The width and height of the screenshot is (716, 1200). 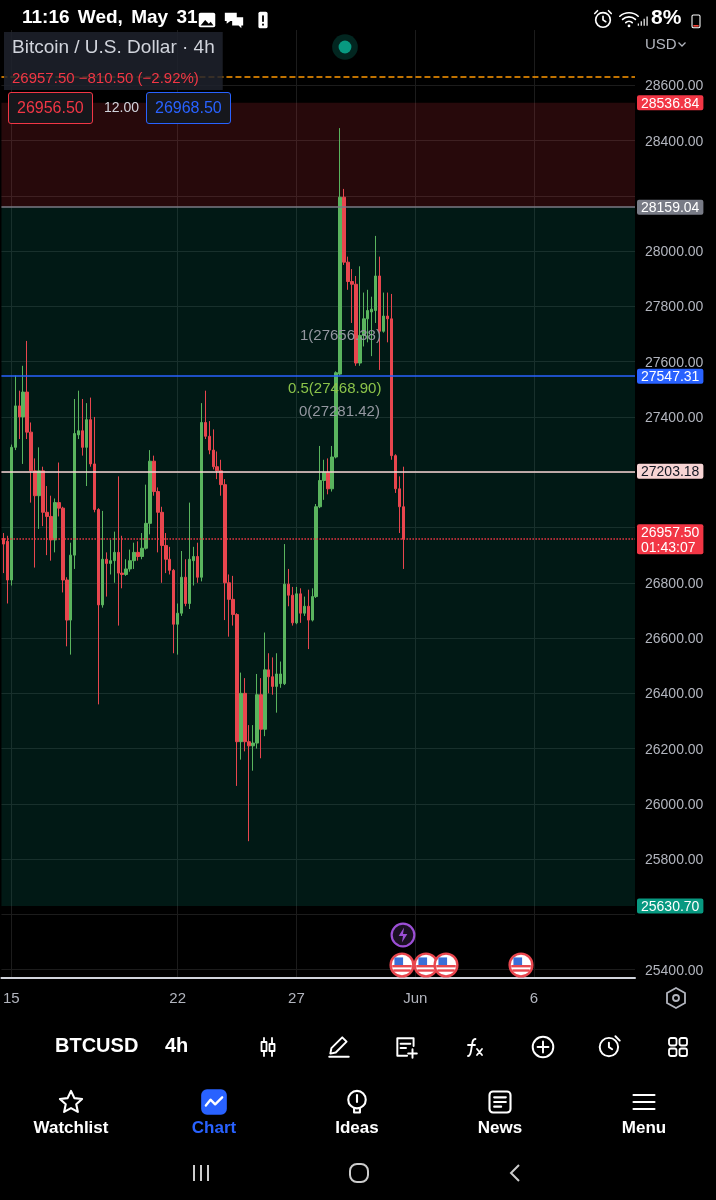 I want to click on annotation: 26968.50, so click(x=188, y=108).